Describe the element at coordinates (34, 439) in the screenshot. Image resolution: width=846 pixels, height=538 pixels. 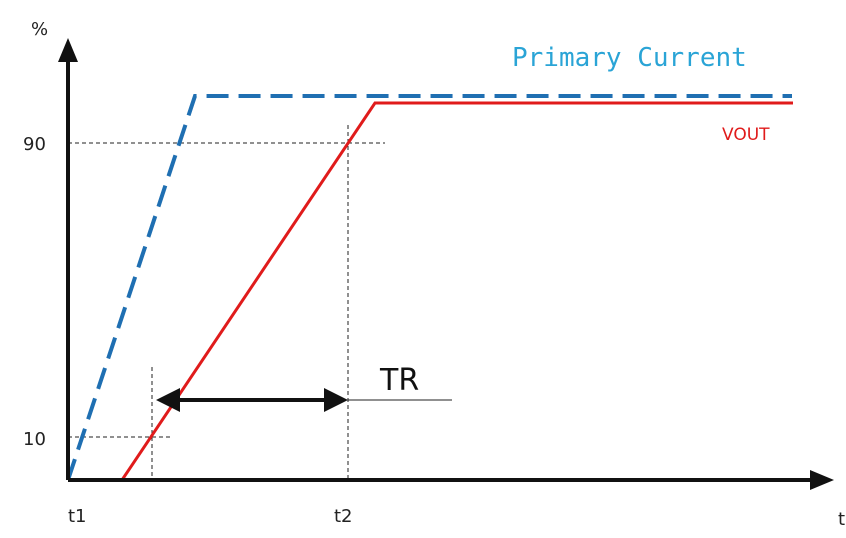
I see `y-tick-10: 10` at that location.